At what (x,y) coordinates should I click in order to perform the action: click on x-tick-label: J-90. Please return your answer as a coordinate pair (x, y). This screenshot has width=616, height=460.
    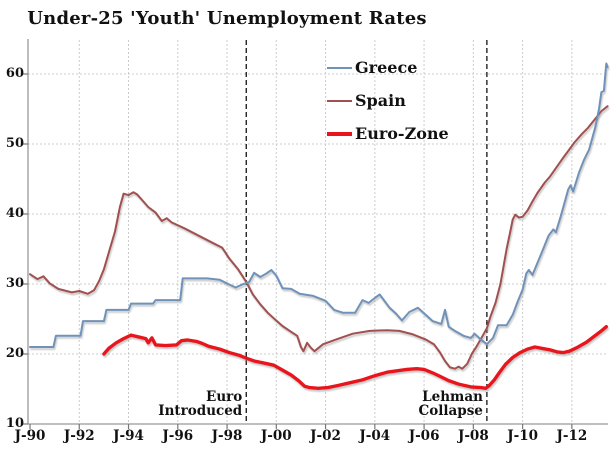
    Looking at the image, I should click on (30, 436).